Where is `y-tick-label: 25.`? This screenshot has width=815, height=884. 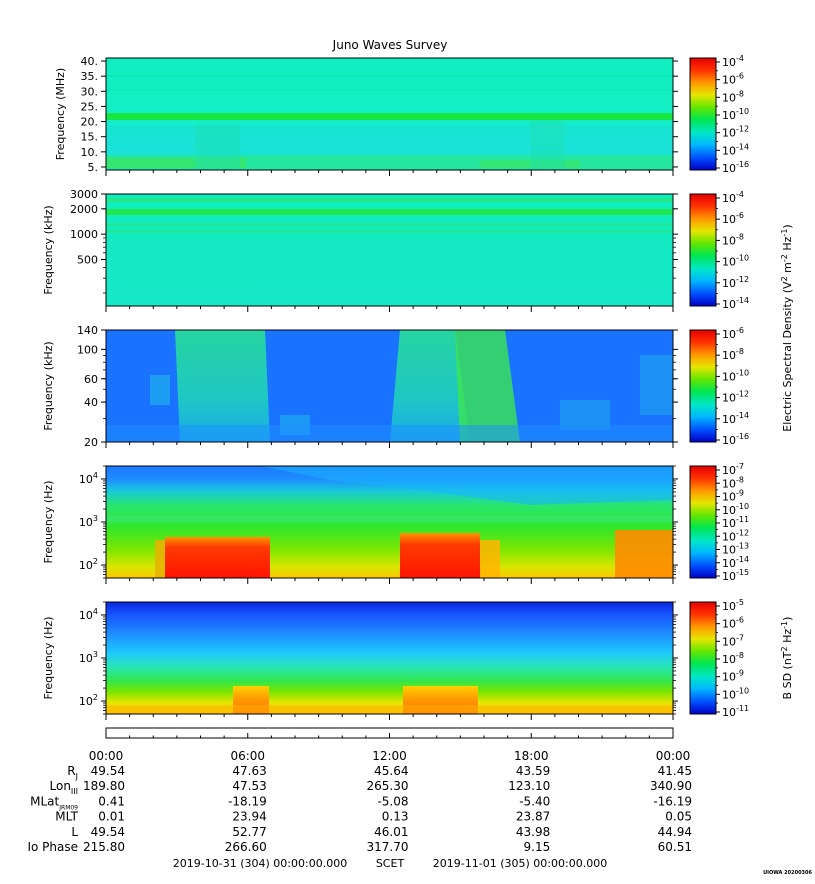 y-tick-label: 25. is located at coordinates (90, 106).